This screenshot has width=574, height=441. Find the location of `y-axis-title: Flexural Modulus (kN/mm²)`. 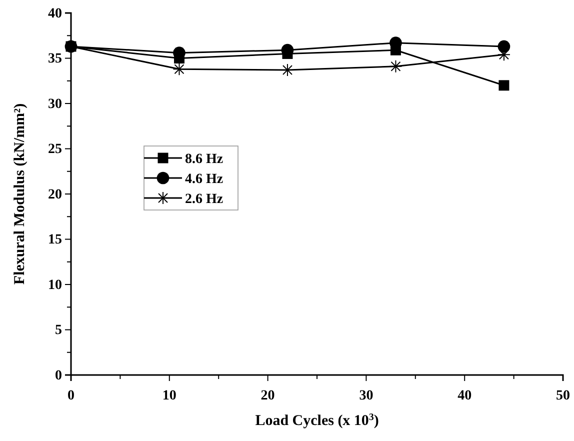

y-axis-title: Flexural Modulus (kN/mm²) is located at coordinates (20, 194).